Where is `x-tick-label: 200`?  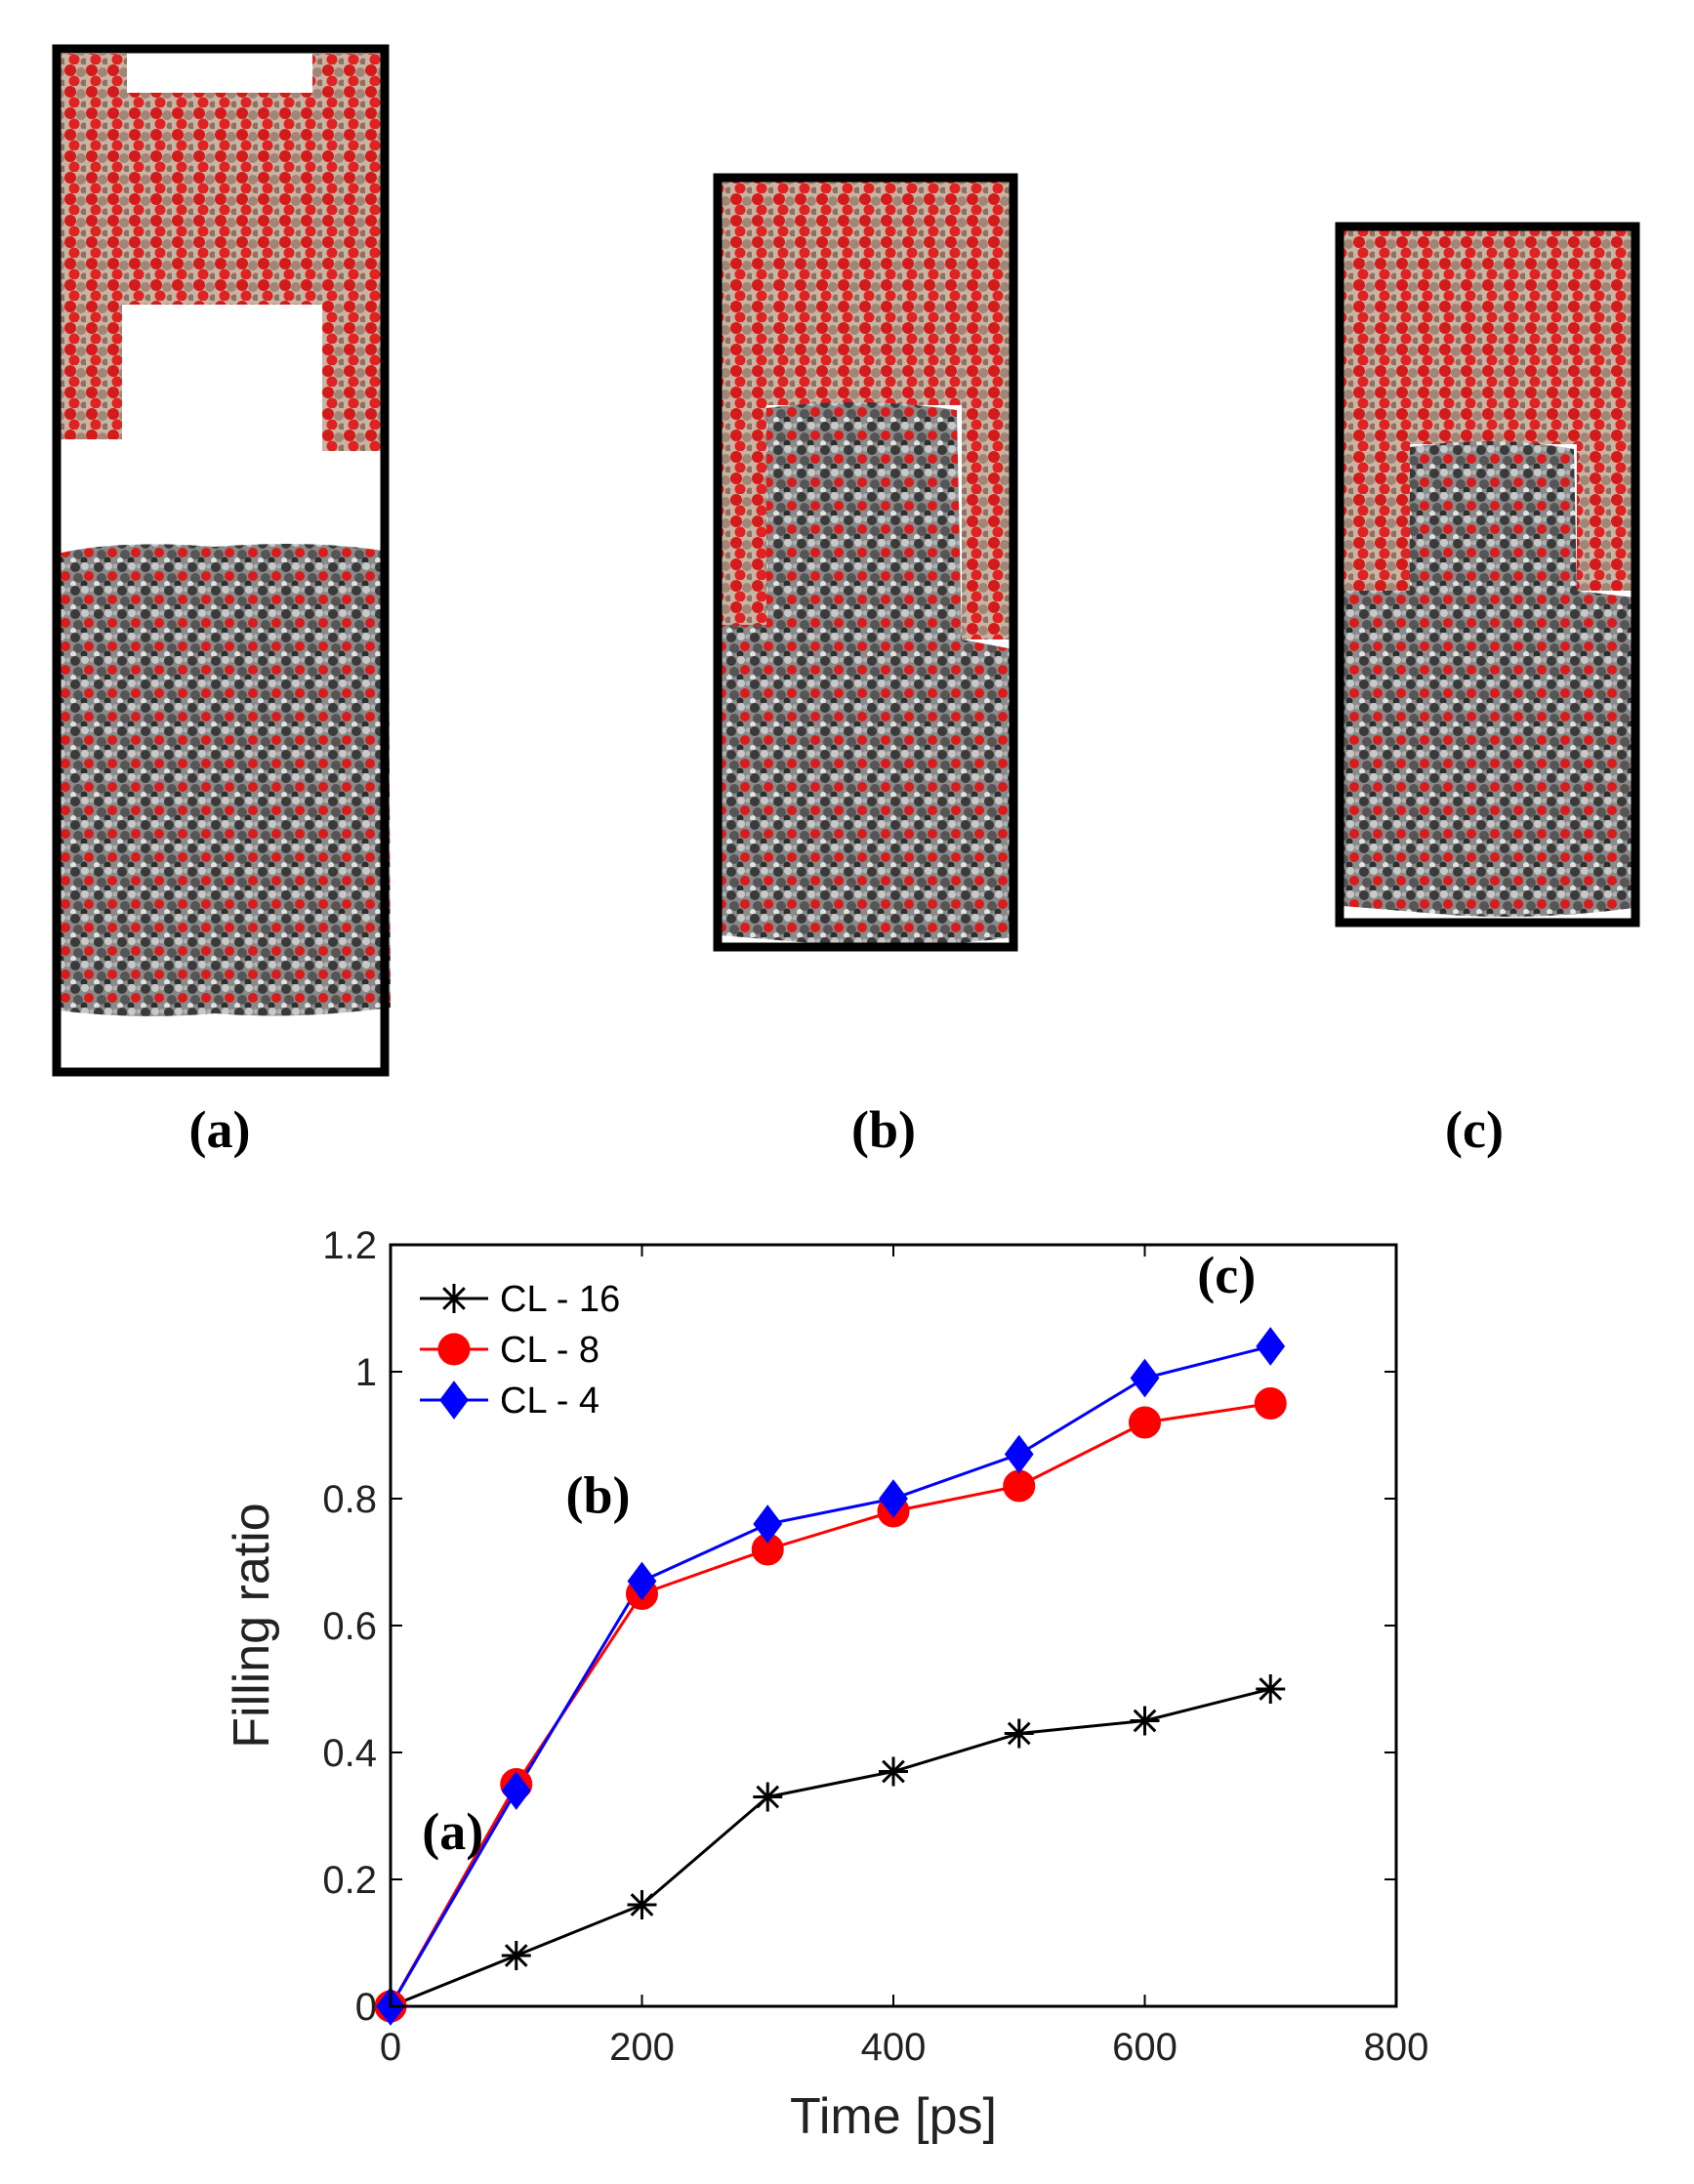 x-tick-label: 200 is located at coordinates (642, 2047).